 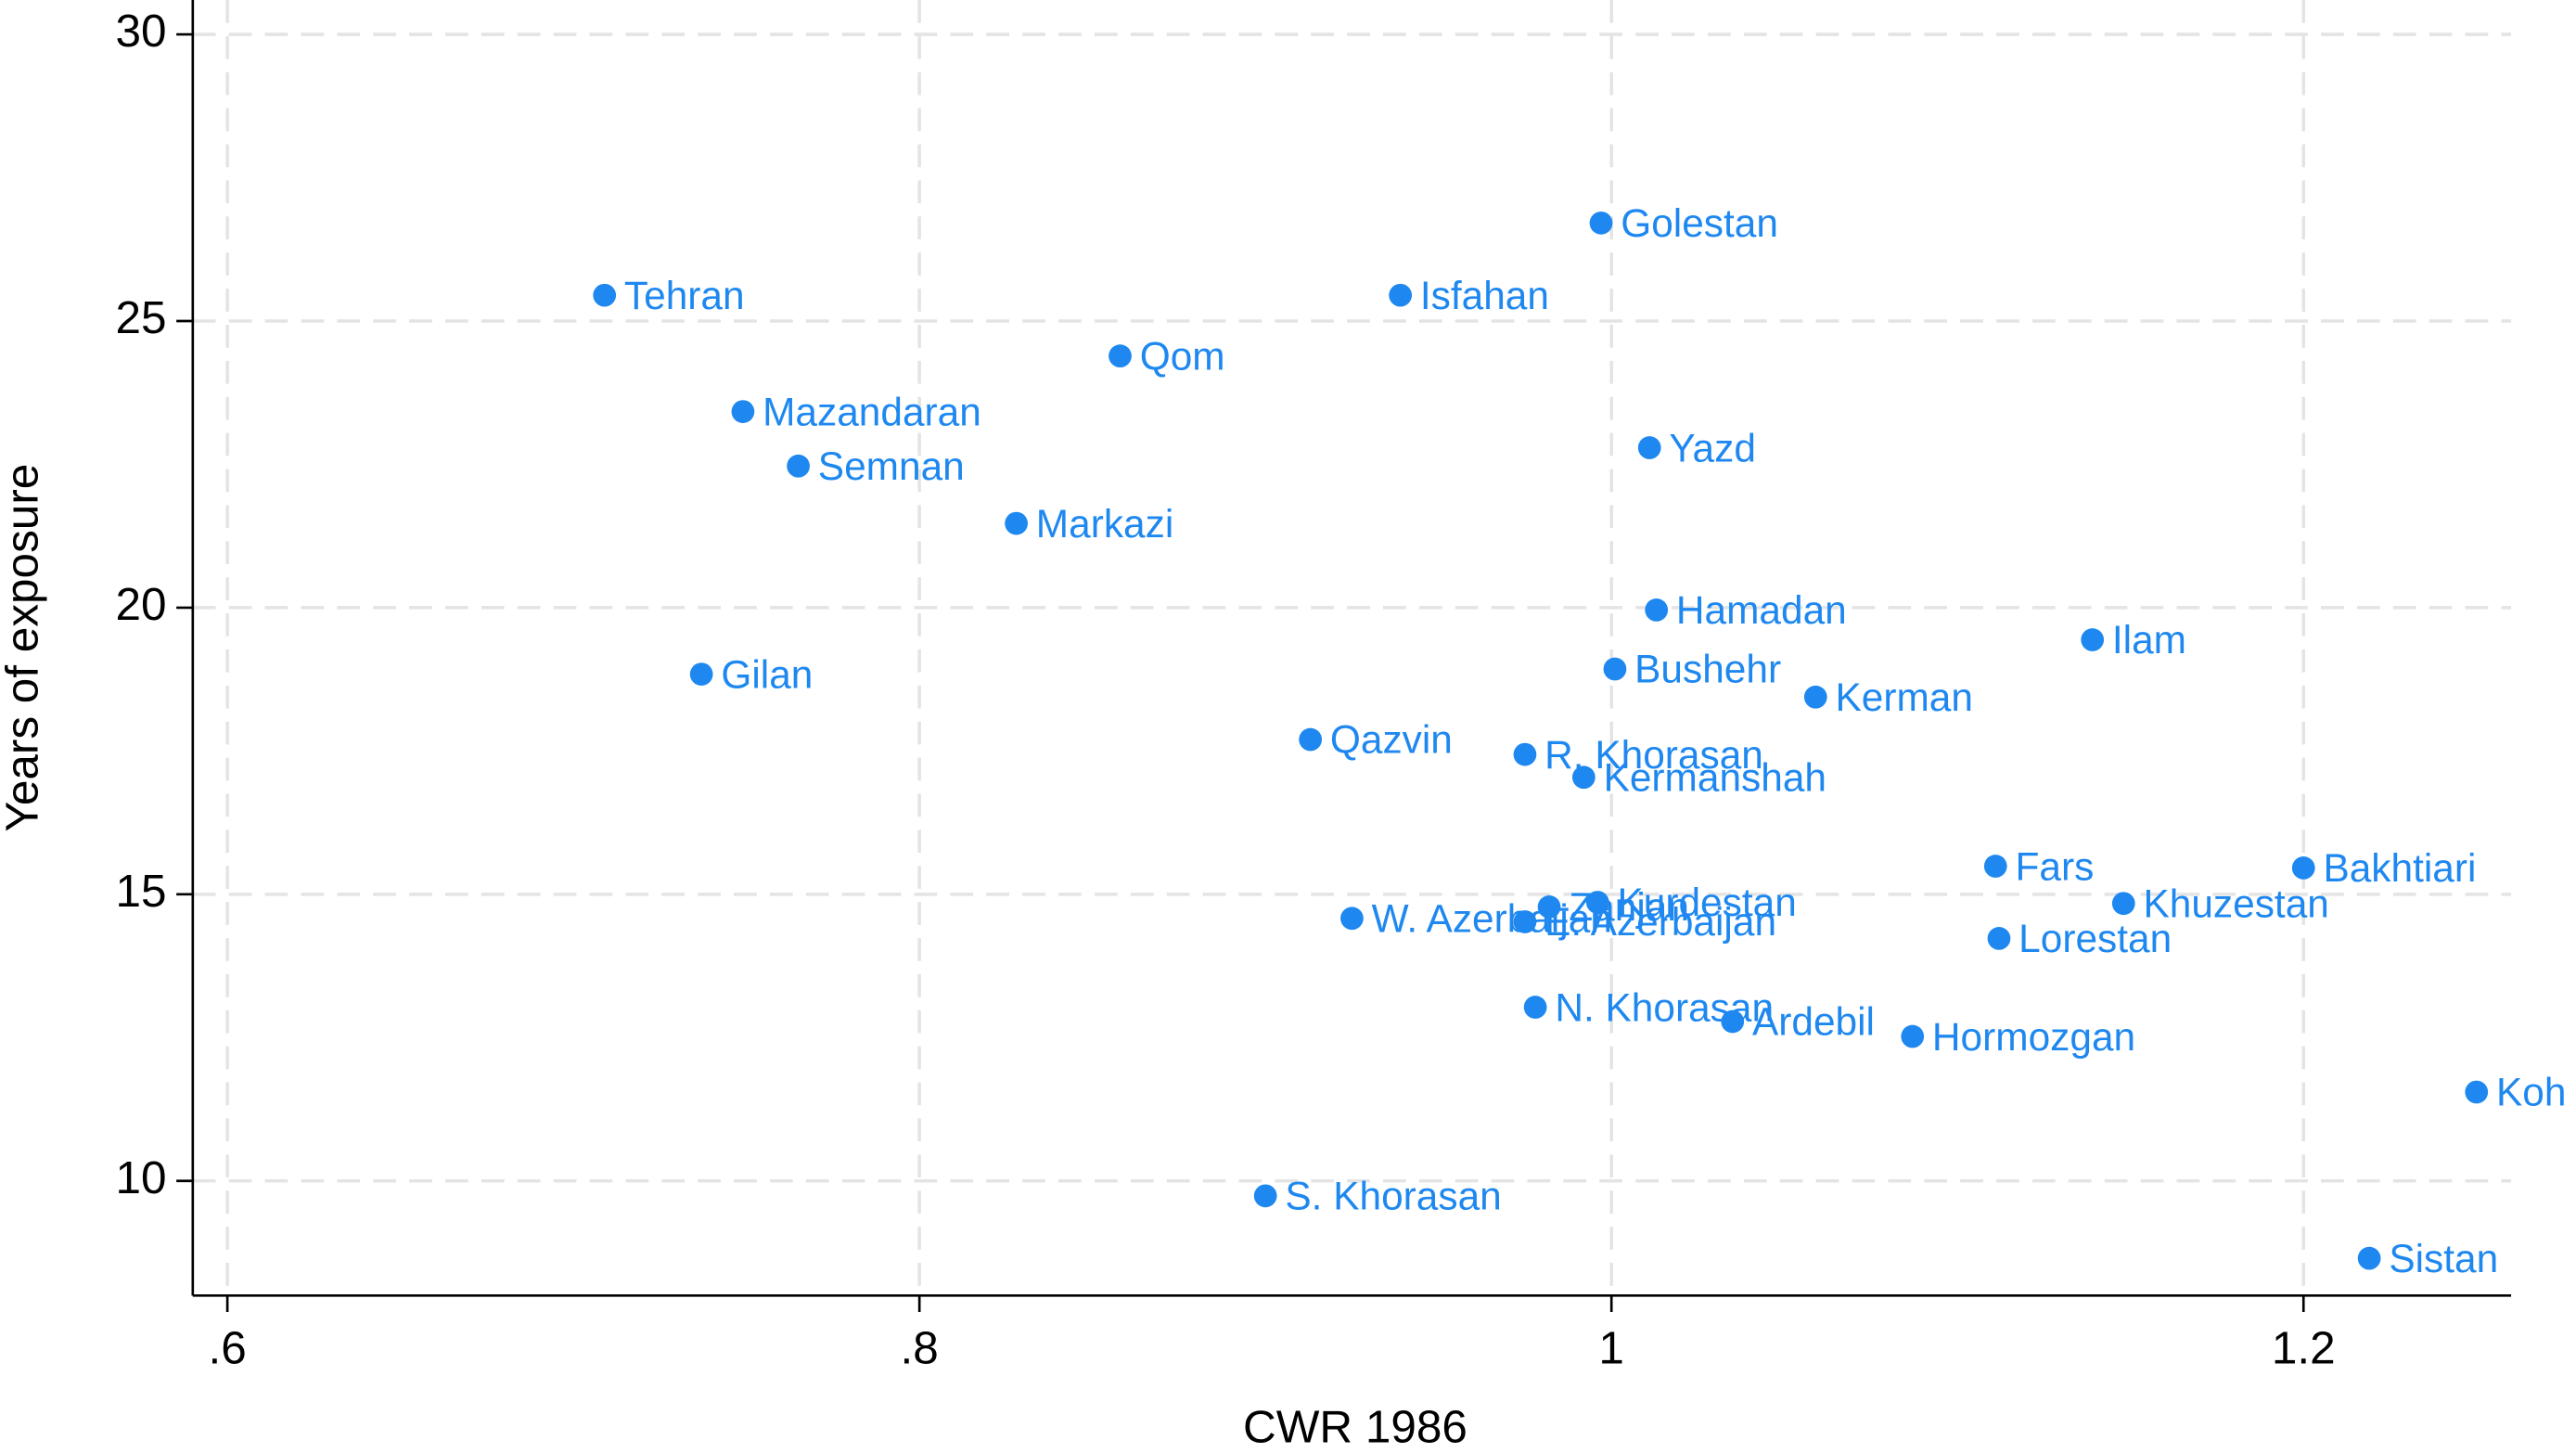 I want to click on point-label: Fars, so click(x=2054, y=866).